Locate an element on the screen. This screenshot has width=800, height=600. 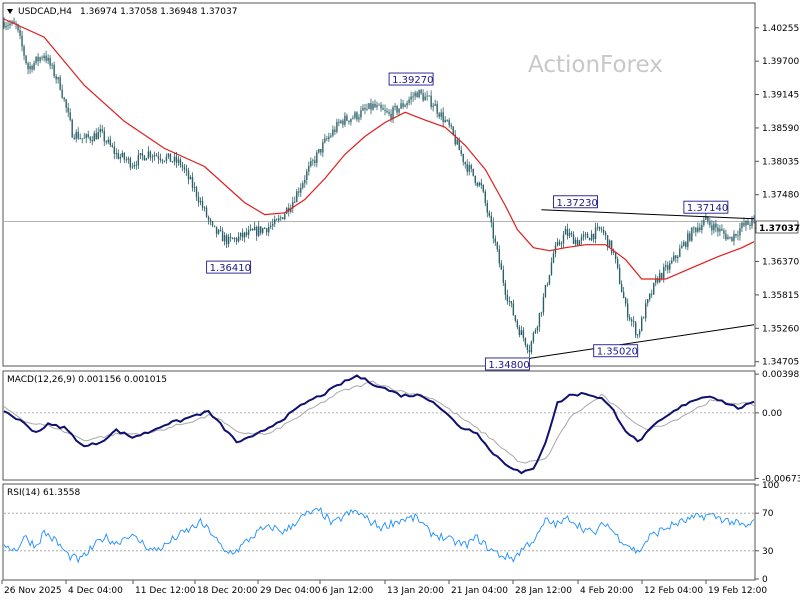
lower-trendline is located at coordinates (642, 341).